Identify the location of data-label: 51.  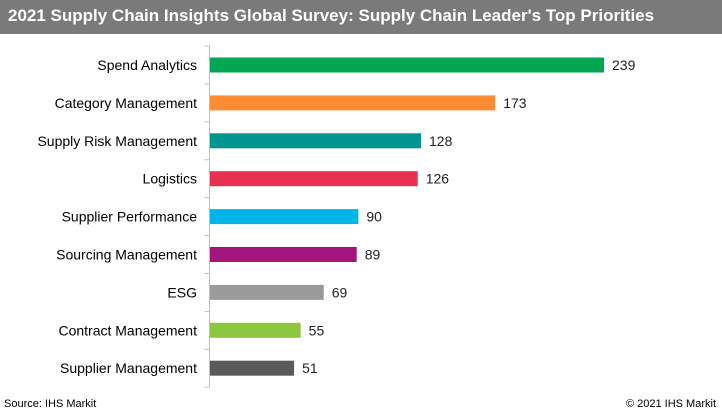
(310, 368).